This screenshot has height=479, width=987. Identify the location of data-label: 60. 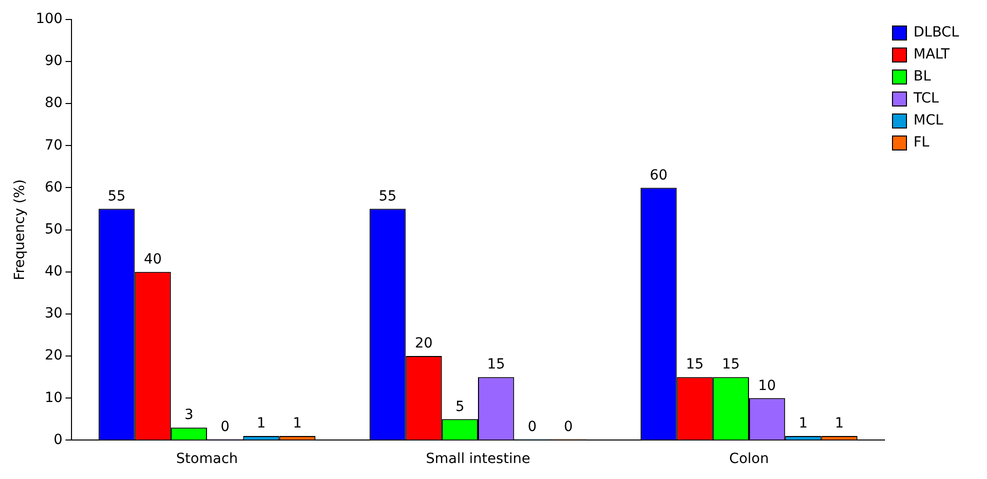
(659, 175).